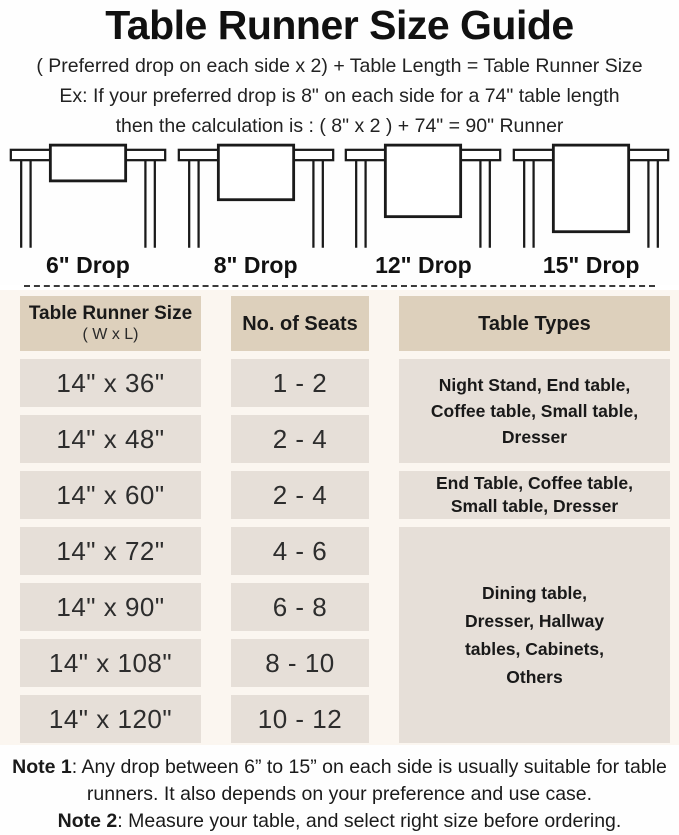  I want to click on header-runner-size-sub: ( W x L), so click(110, 334).